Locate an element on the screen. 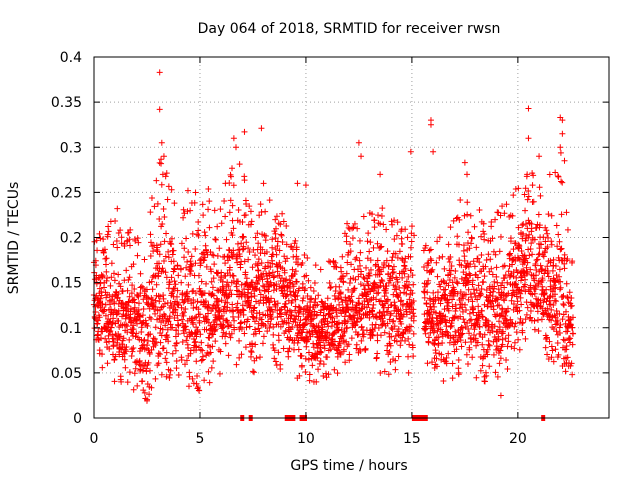 This screenshot has height=480, width=640. y-tick-label: 0.1 is located at coordinates (71, 329).